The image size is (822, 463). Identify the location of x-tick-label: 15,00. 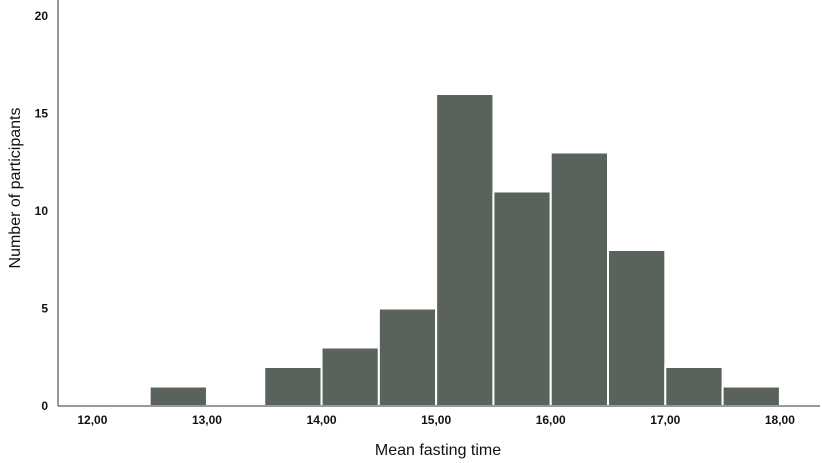
(436, 420).